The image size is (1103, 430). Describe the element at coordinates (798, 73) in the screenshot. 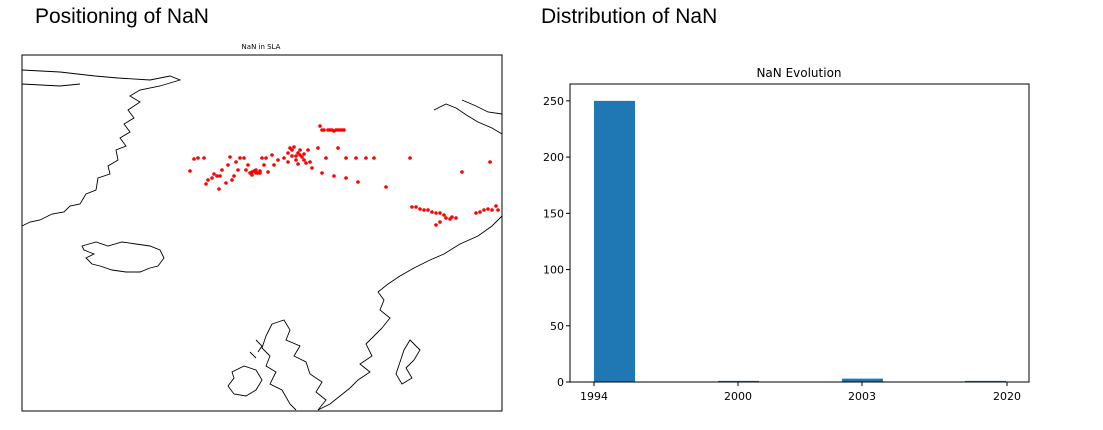

I see `histogram-title: NaN Evolution` at that location.